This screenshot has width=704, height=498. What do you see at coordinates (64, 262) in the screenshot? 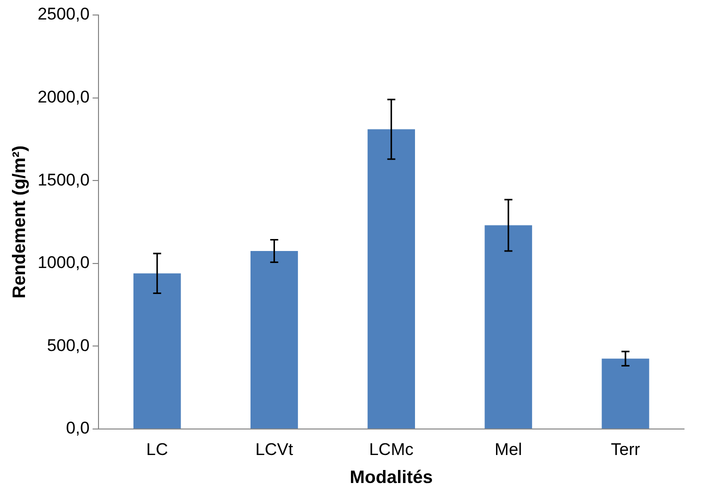
I see `y-tick-label: 1000,0` at bounding box center [64, 262].